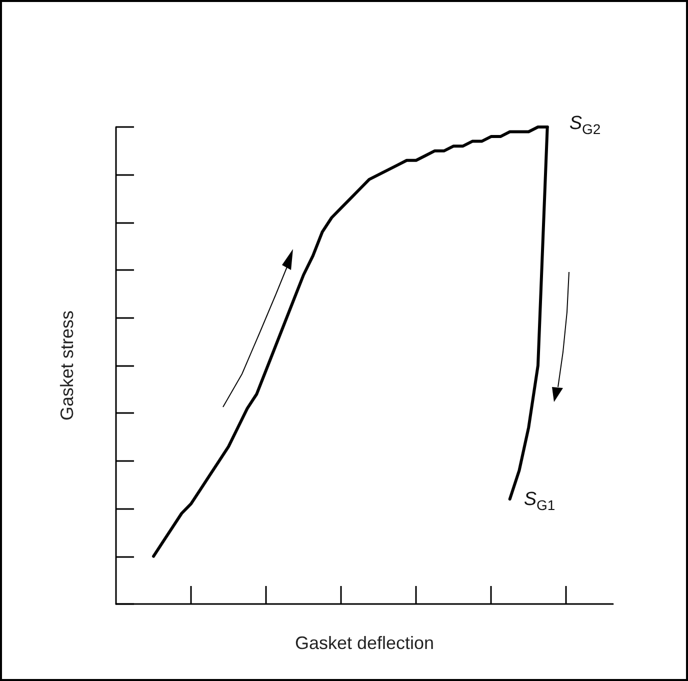 This screenshot has width=688, height=681. I want to click on x-axis-title: Gasket deflection, so click(364, 643).